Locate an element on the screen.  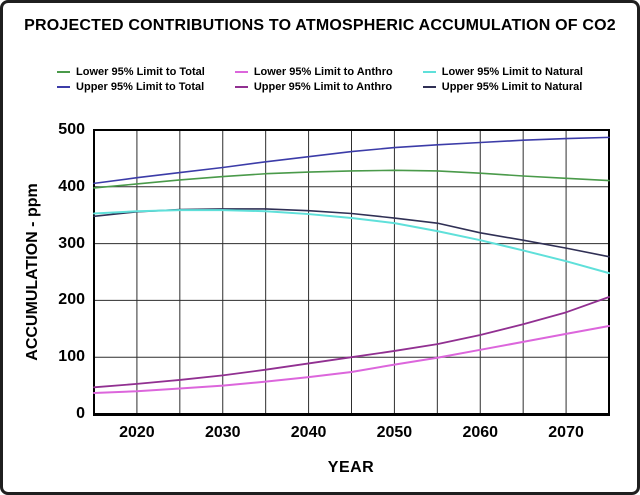
series-line-lower-95-limit-to-anthro is located at coordinates (351, 359).